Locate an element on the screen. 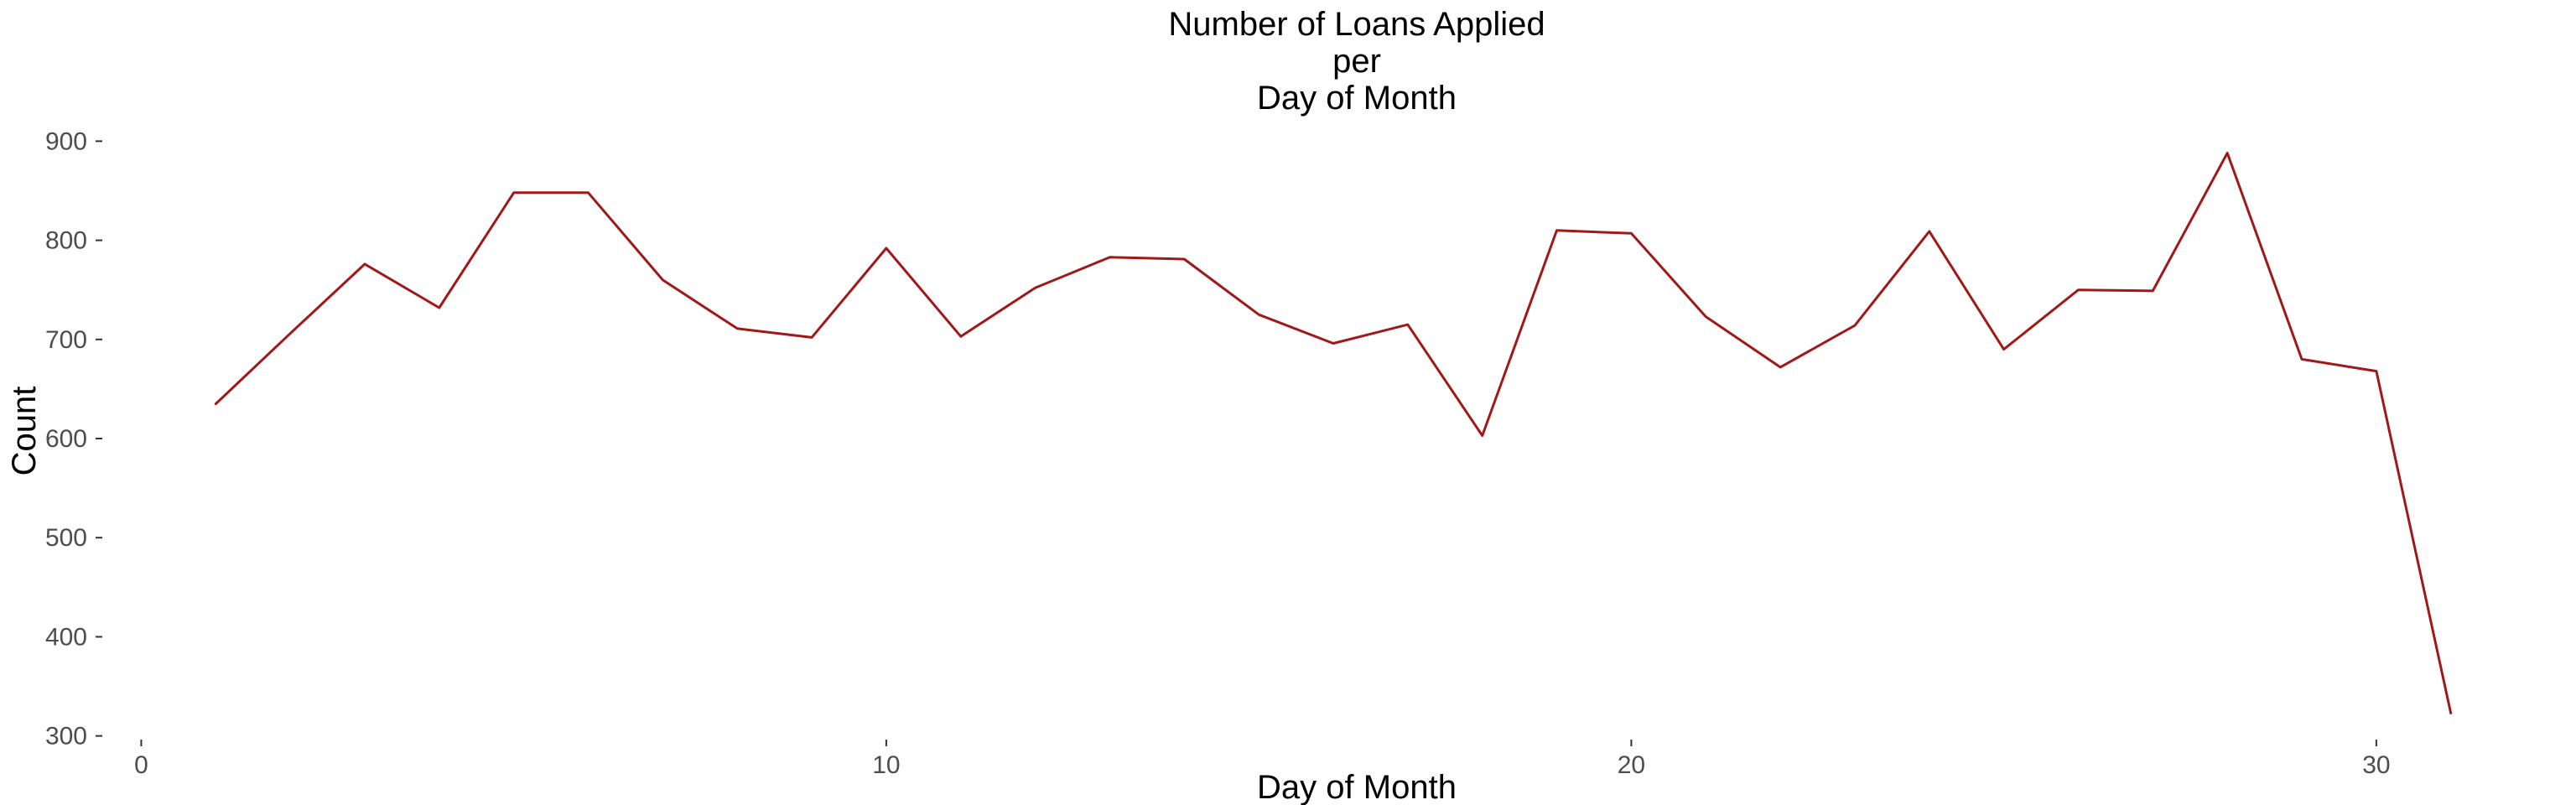 Image resolution: width=2576 pixels, height=805 pixels. x-tick-label: 0 is located at coordinates (141, 765).